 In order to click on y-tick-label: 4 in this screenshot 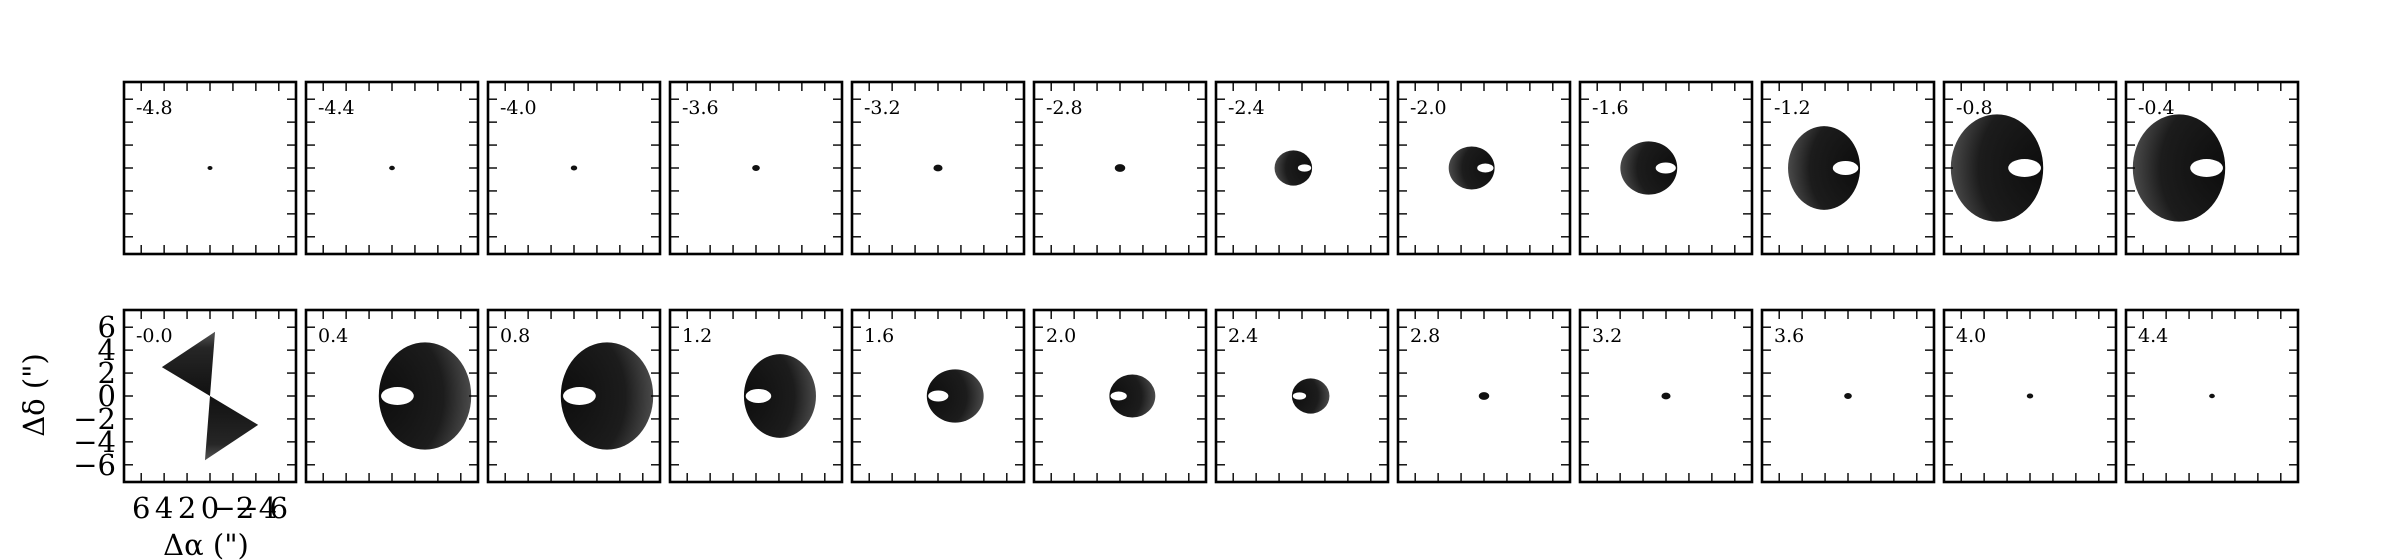, I will do `click(107, 350)`.